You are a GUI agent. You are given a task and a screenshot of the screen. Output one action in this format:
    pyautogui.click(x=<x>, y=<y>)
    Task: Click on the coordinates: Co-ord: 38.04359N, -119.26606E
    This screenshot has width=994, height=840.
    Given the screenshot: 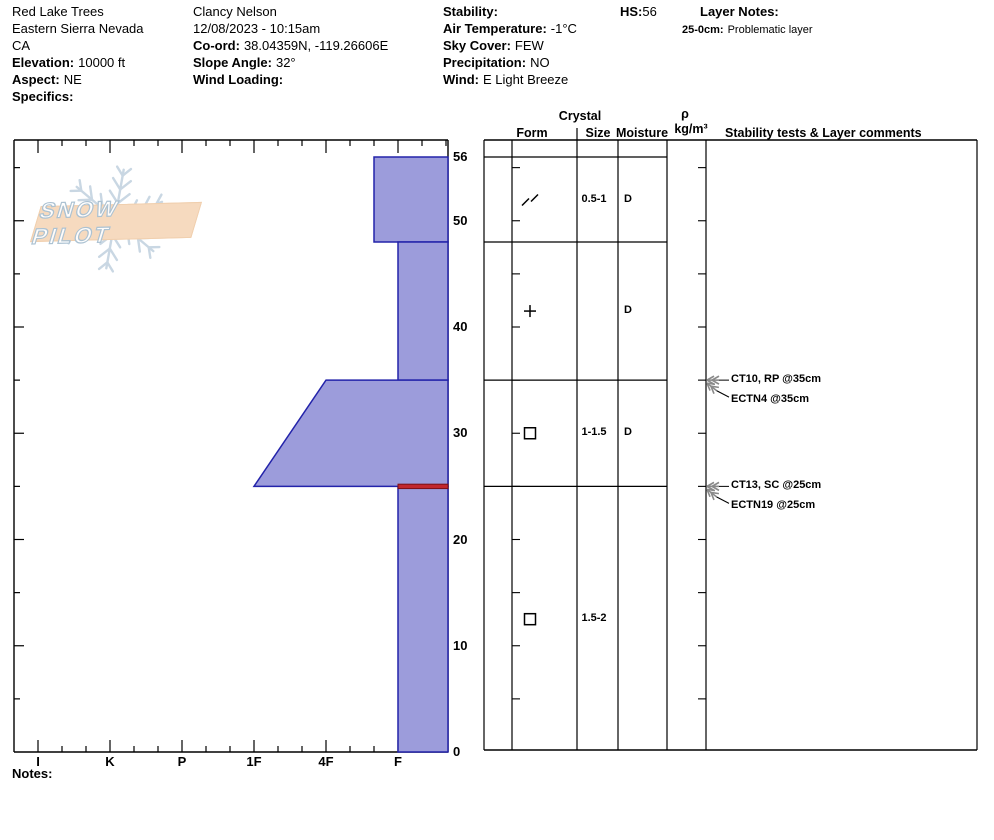 What is the action you would take?
    pyautogui.click(x=291, y=45)
    